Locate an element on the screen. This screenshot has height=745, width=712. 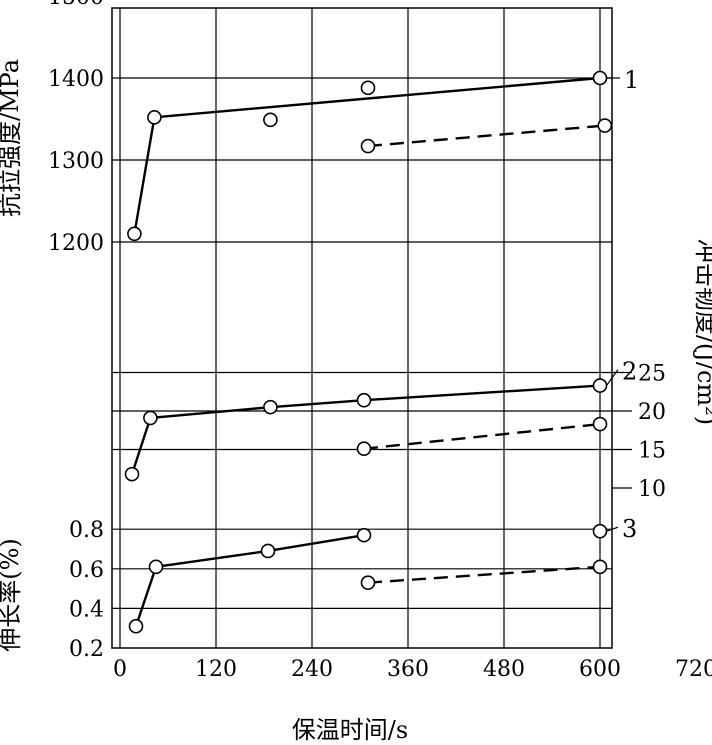
y-axis-title-toughness: 冲击韧度/(J/cm²) is located at coordinates (702, 332).